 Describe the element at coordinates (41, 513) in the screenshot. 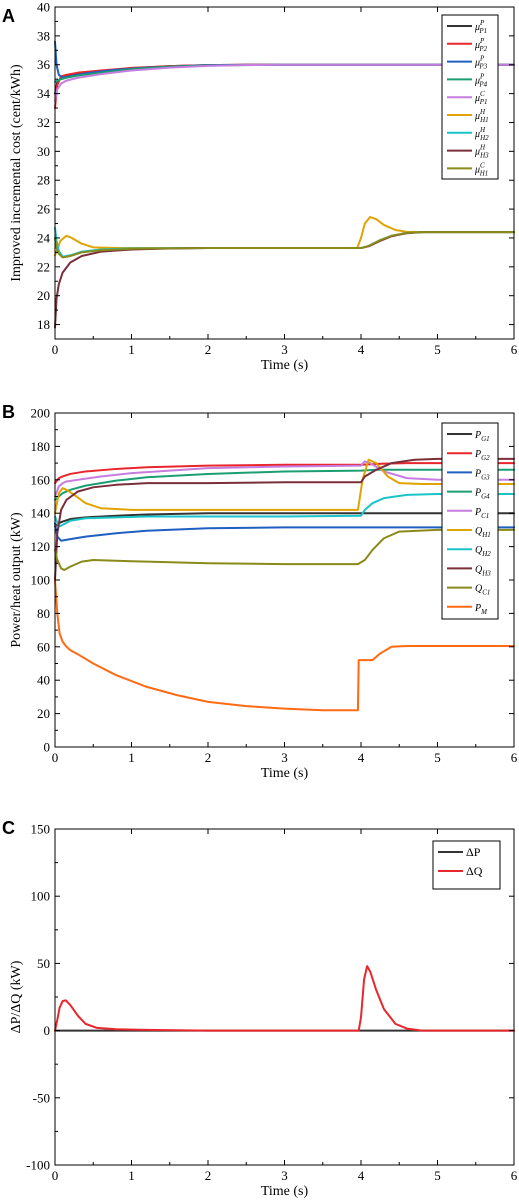

I see `y-tick-label: 140` at that location.